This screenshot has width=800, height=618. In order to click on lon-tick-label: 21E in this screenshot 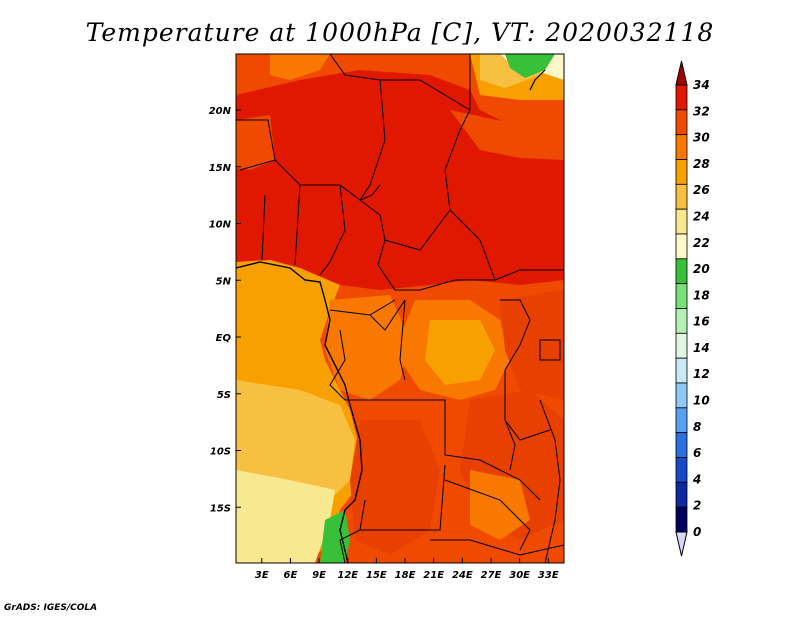, I will do `click(433, 575)`.